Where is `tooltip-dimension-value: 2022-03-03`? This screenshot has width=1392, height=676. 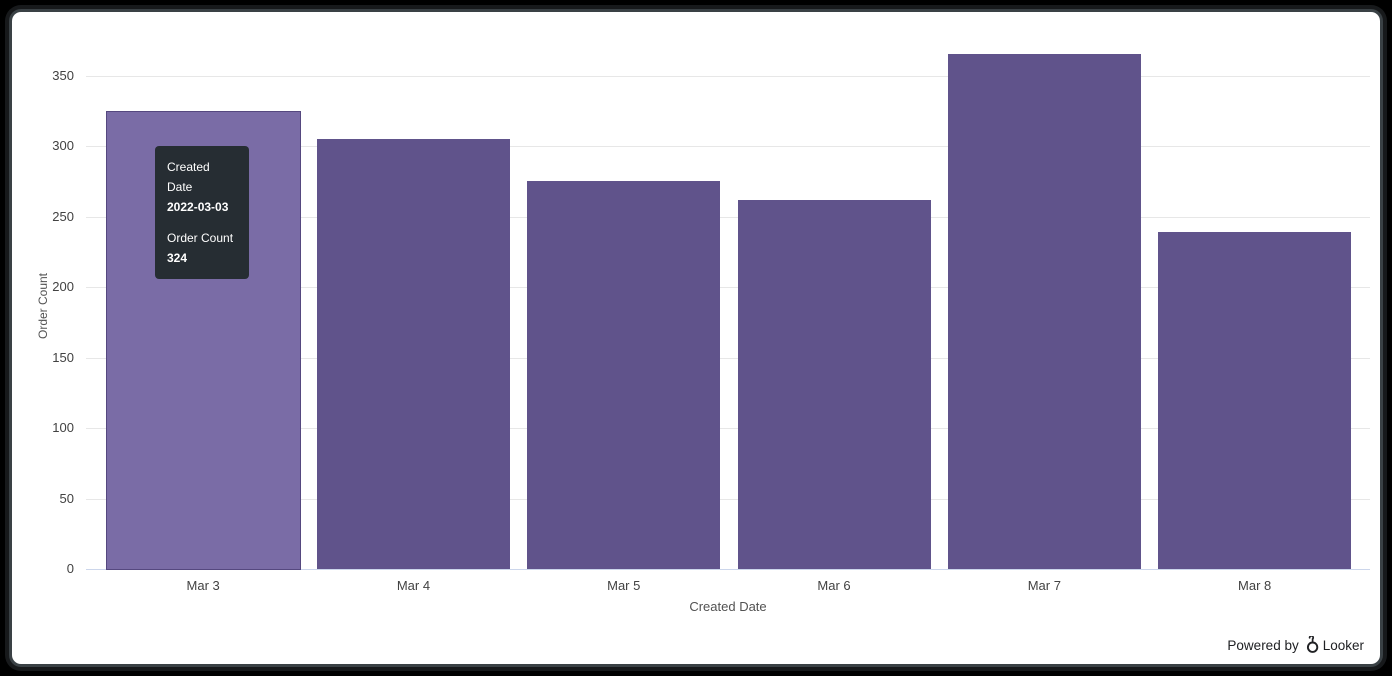
tooltip-dimension-value: 2022-03-03 is located at coordinates (198, 207).